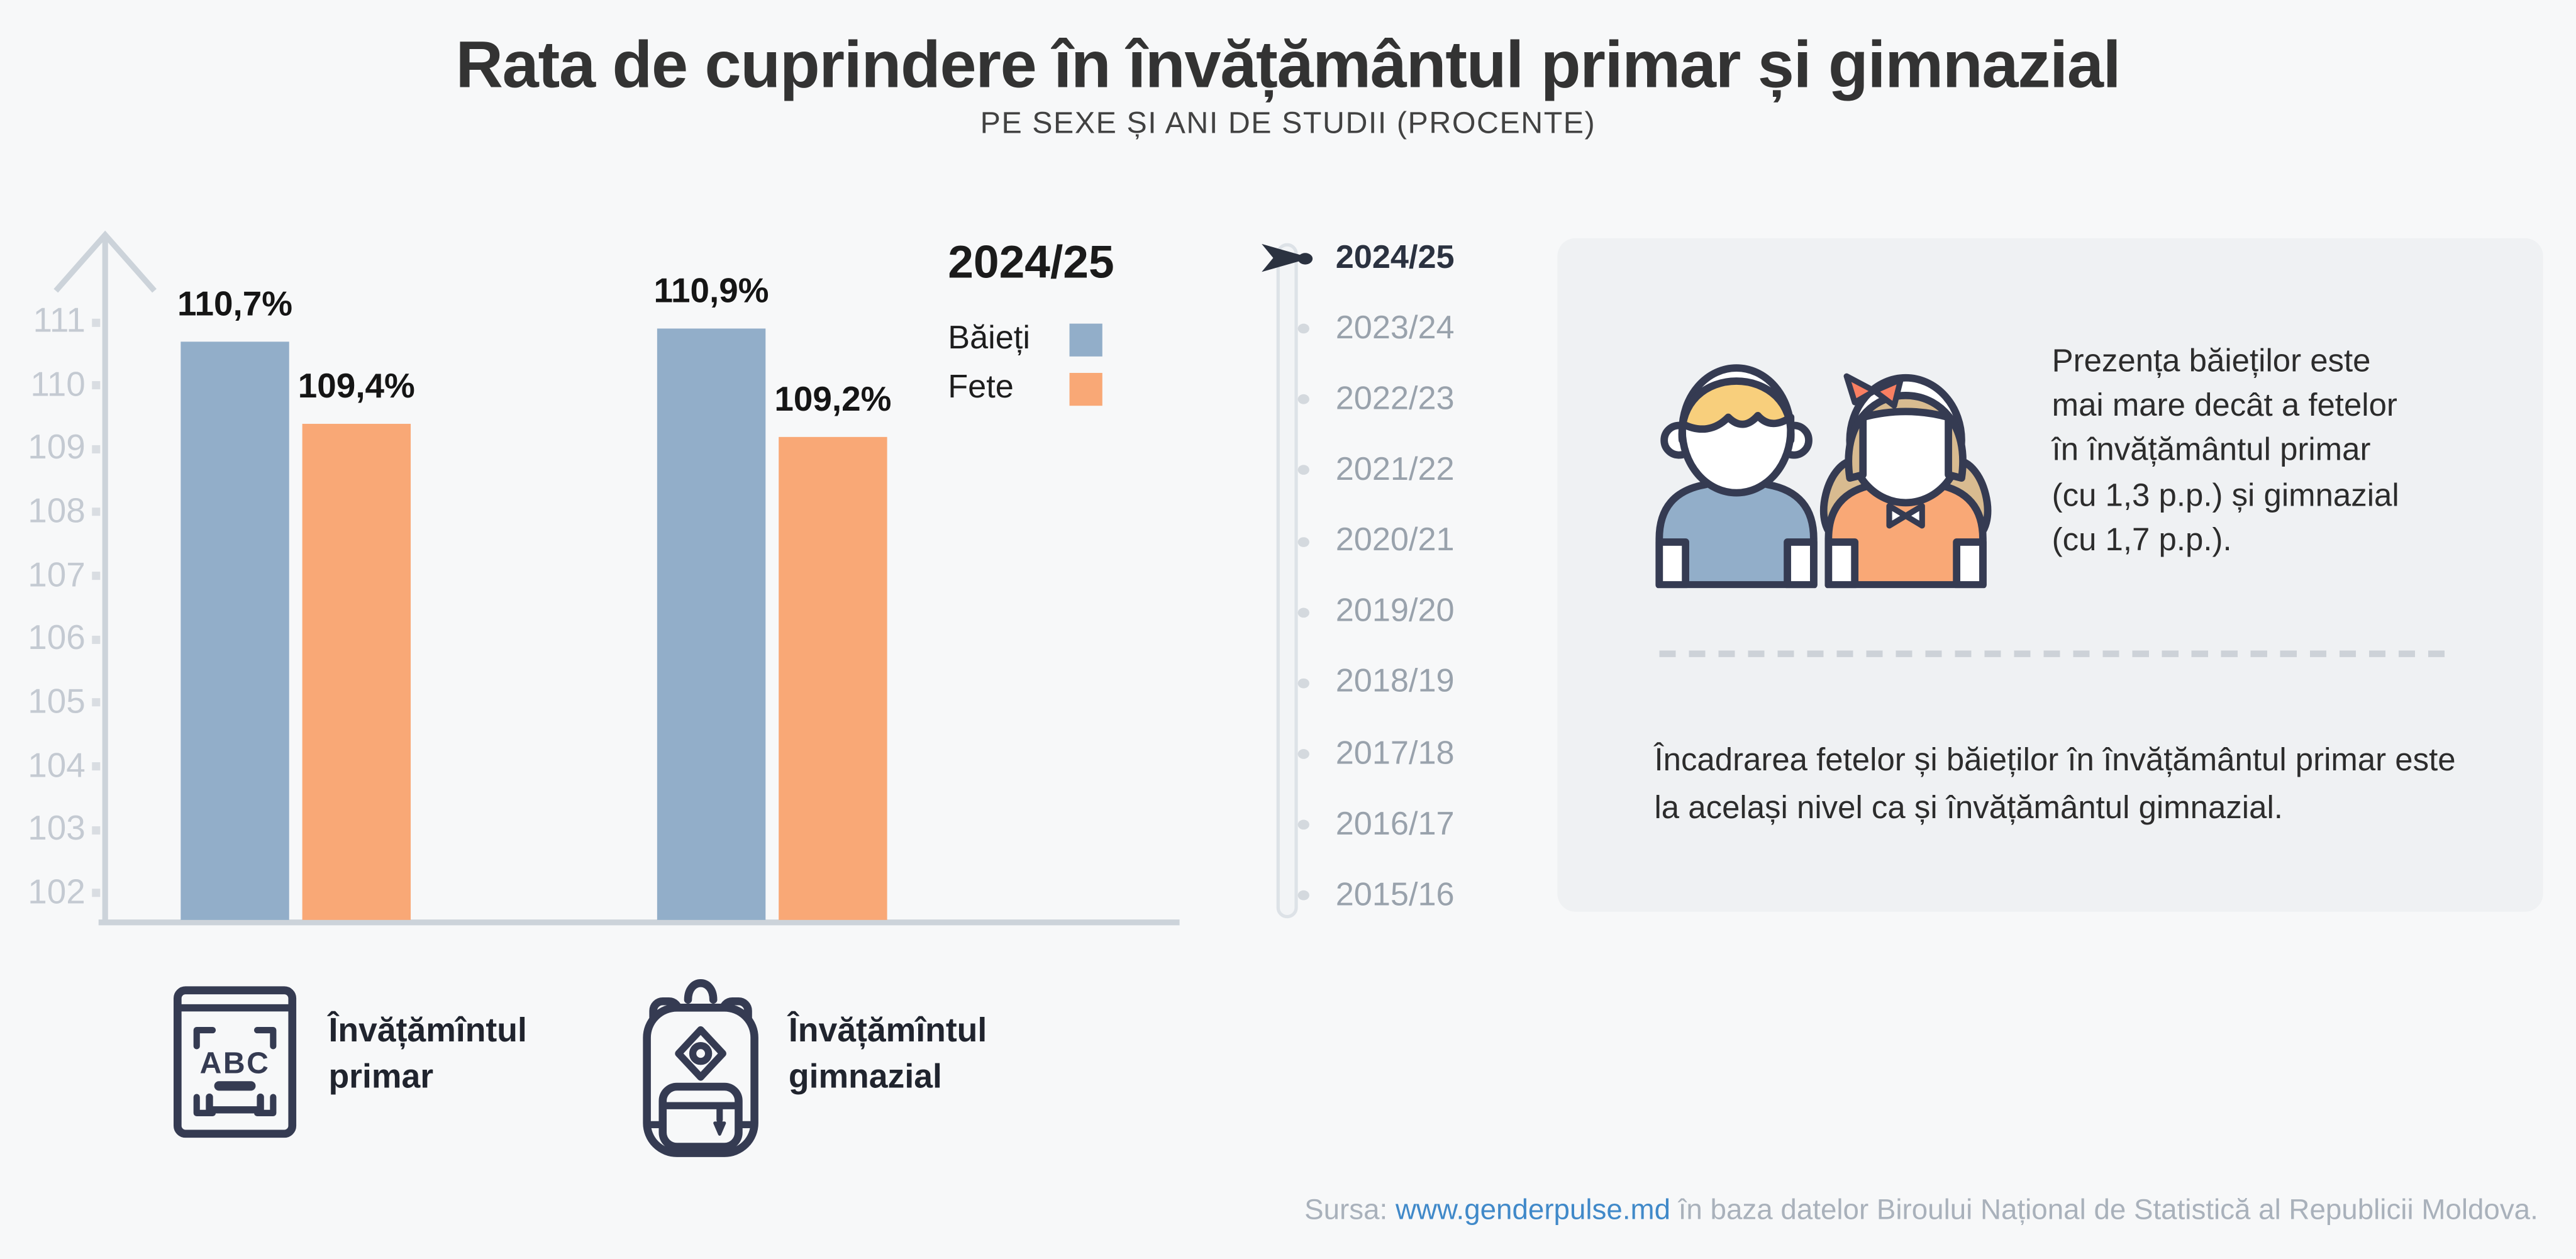 This screenshot has width=2576, height=1259. What do you see at coordinates (58, 639) in the screenshot?
I see `y-tick-106: 106` at bounding box center [58, 639].